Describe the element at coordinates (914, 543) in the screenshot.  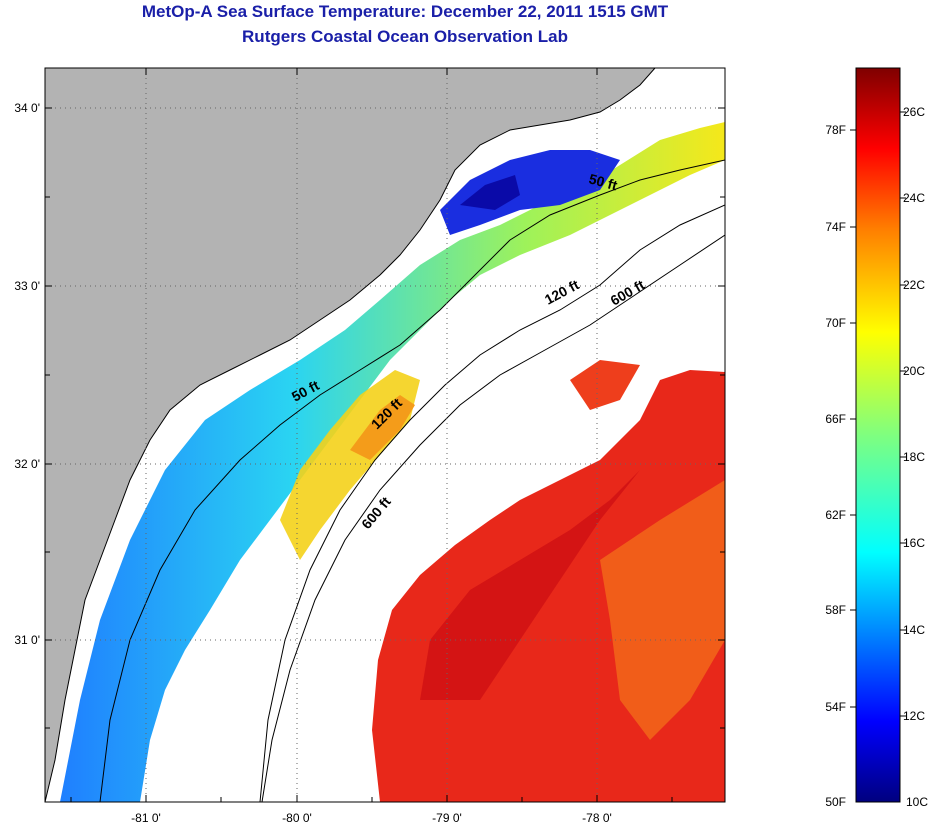
I see `colorbar-c-label: 16C` at that location.